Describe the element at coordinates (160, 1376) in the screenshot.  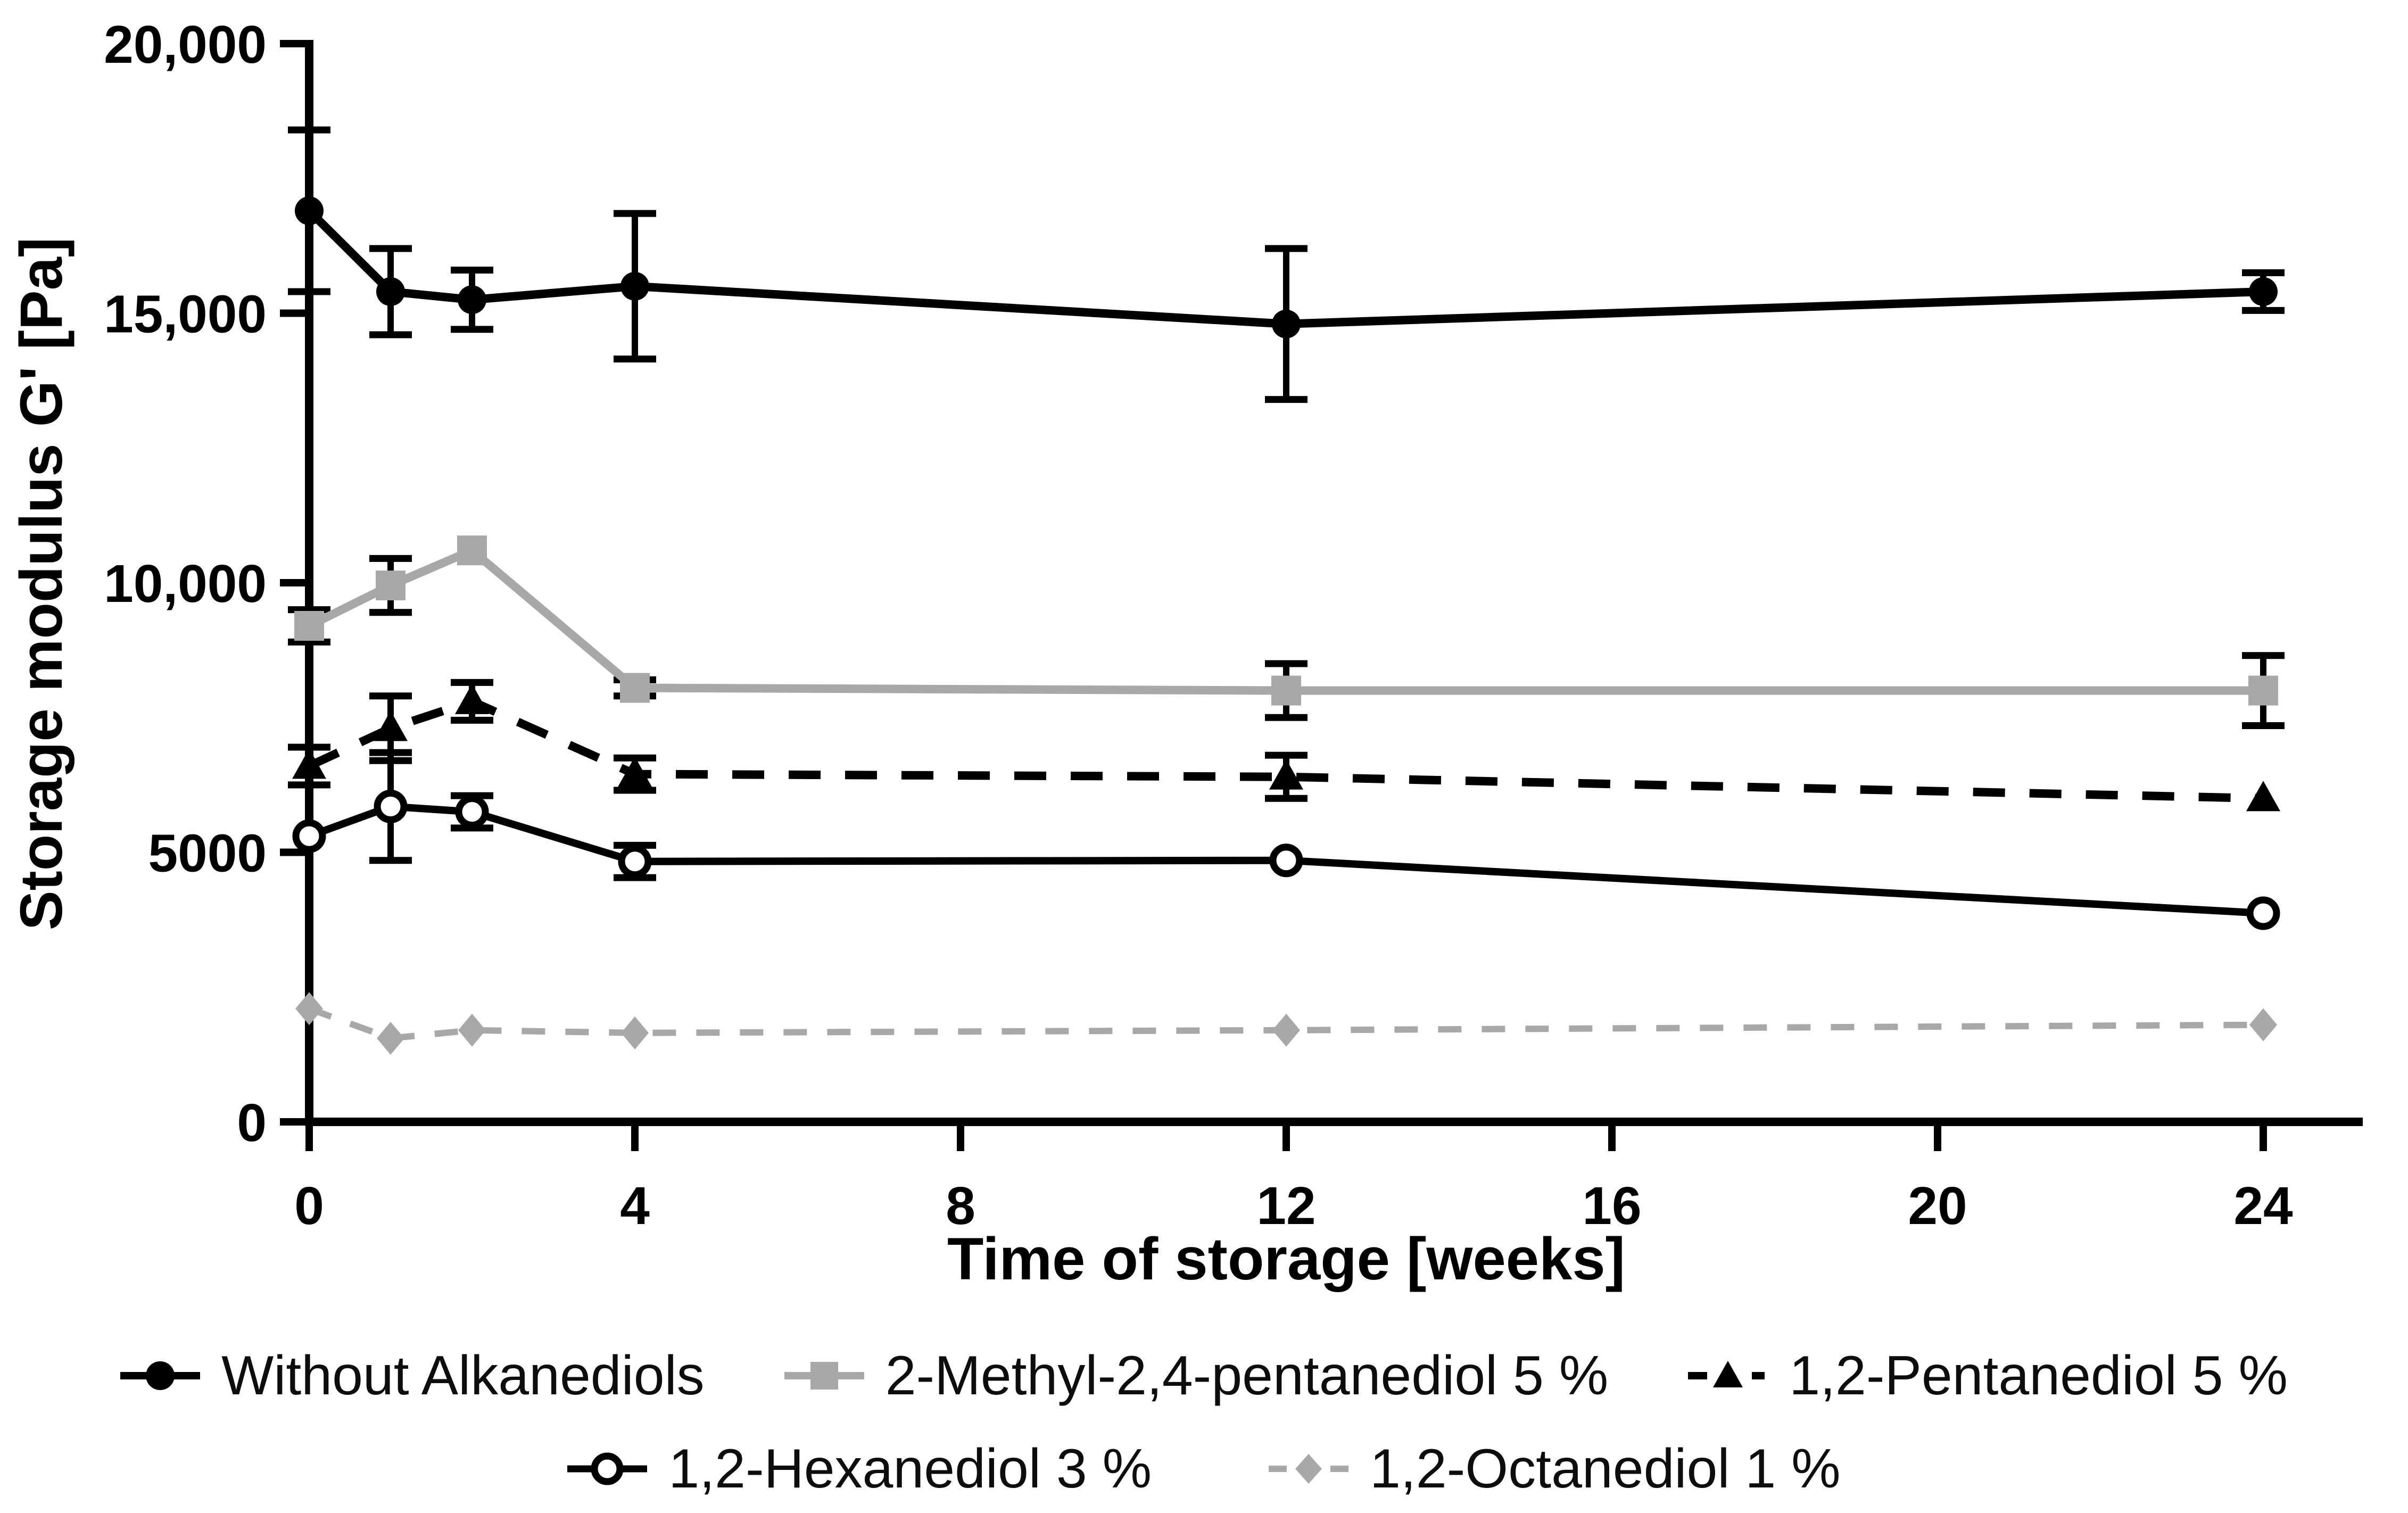
I see `filled-circle-legend-icon` at that location.